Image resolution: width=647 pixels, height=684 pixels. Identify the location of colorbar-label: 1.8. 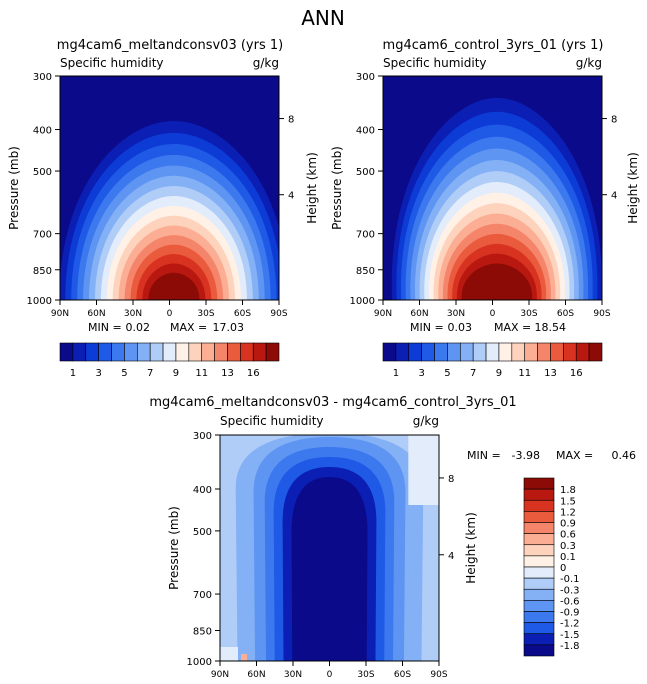
(568, 490).